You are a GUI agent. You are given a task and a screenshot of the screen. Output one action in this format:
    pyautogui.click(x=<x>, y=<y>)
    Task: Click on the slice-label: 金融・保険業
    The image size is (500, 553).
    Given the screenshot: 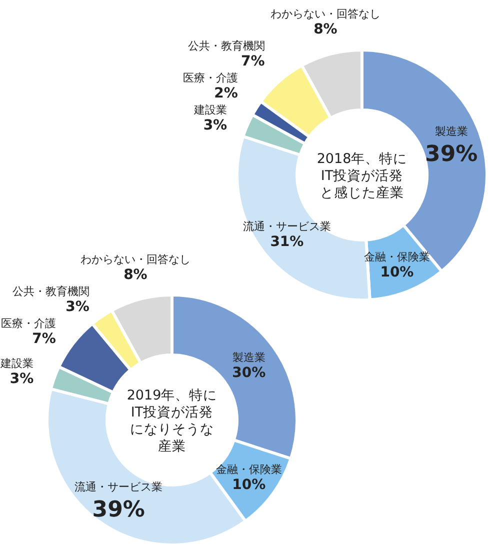 What is the action you would take?
    pyautogui.click(x=249, y=469)
    